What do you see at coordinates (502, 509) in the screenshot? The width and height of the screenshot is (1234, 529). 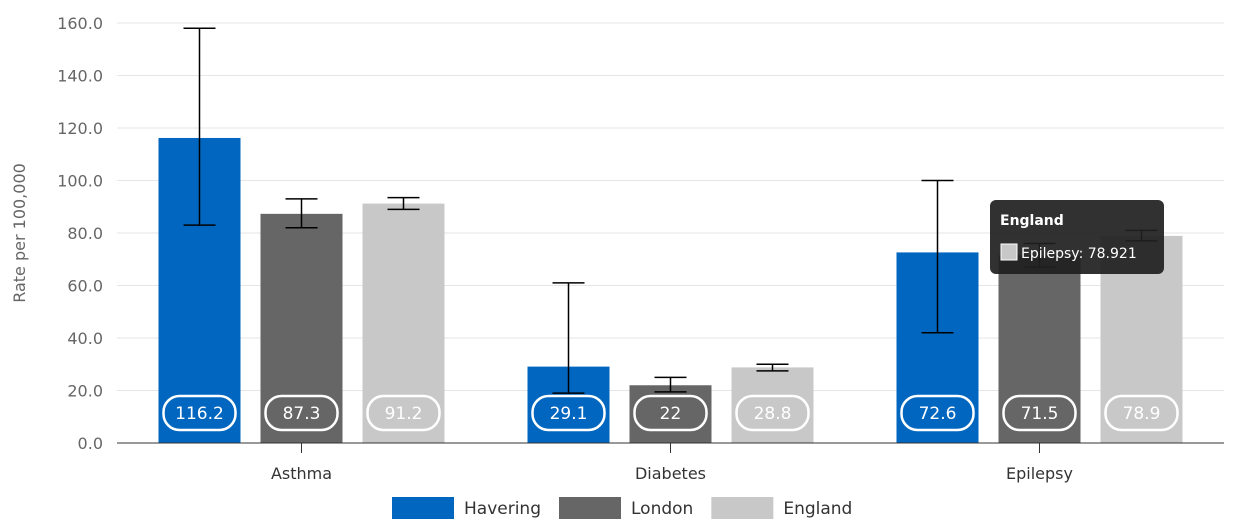 I see `legend-label: Havering` at bounding box center [502, 509].